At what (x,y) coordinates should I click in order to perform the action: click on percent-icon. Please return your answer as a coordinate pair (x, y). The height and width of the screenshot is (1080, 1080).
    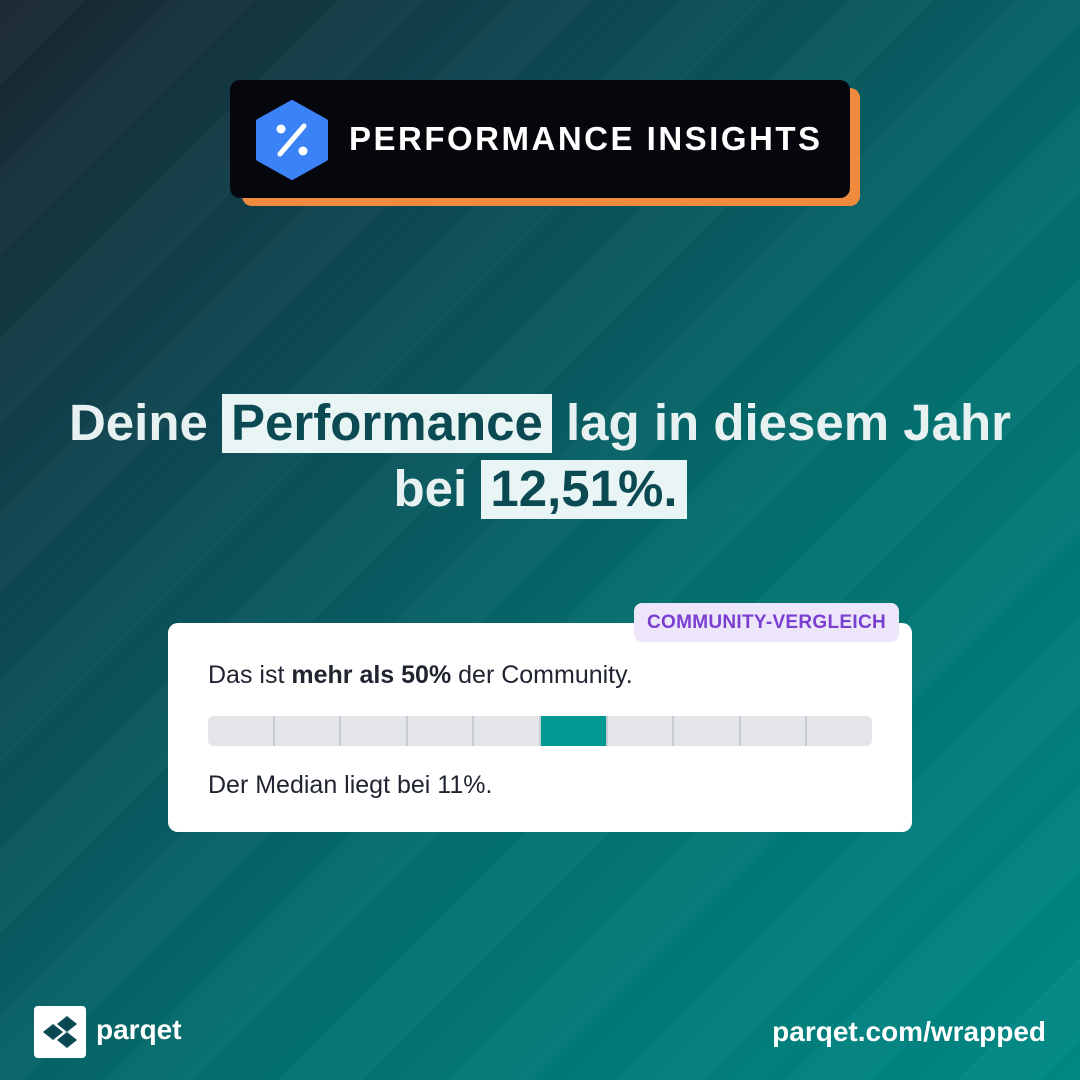
    Looking at the image, I should click on (292, 140).